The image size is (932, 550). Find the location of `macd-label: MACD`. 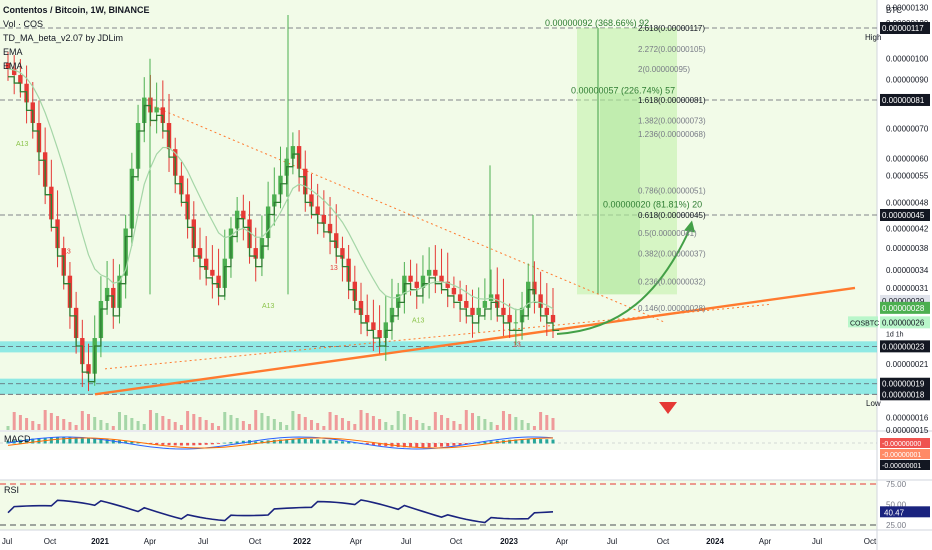

macd-label: MACD is located at coordinates (17, 439).